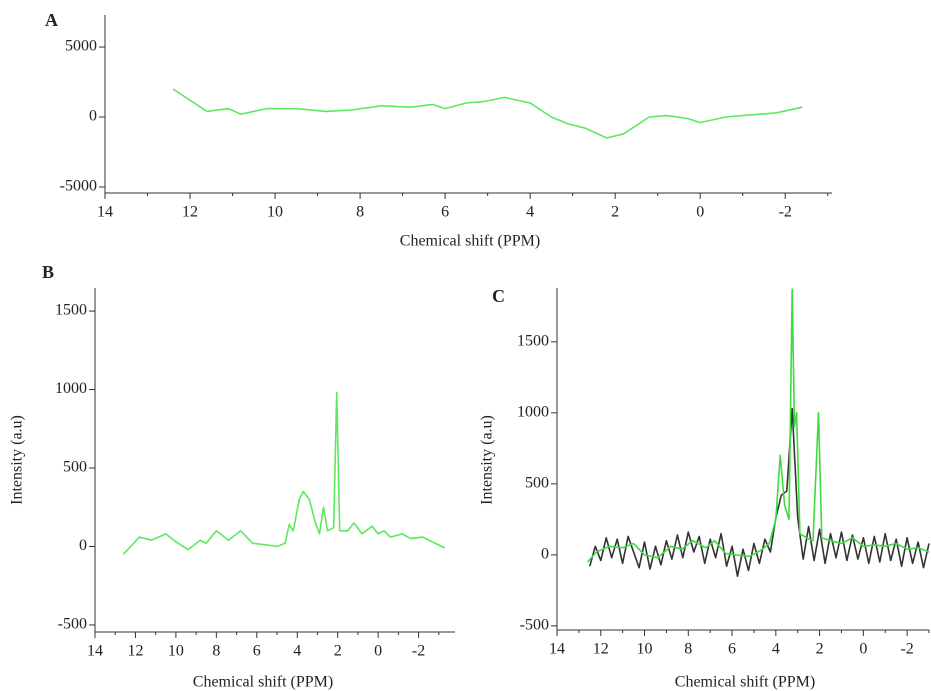 This screenshot has width=931, height=691. What do you see at coordinates (78, 186) in the screenshot?
I see `y-tick-label: -5000` at bounding box center [78, 186].